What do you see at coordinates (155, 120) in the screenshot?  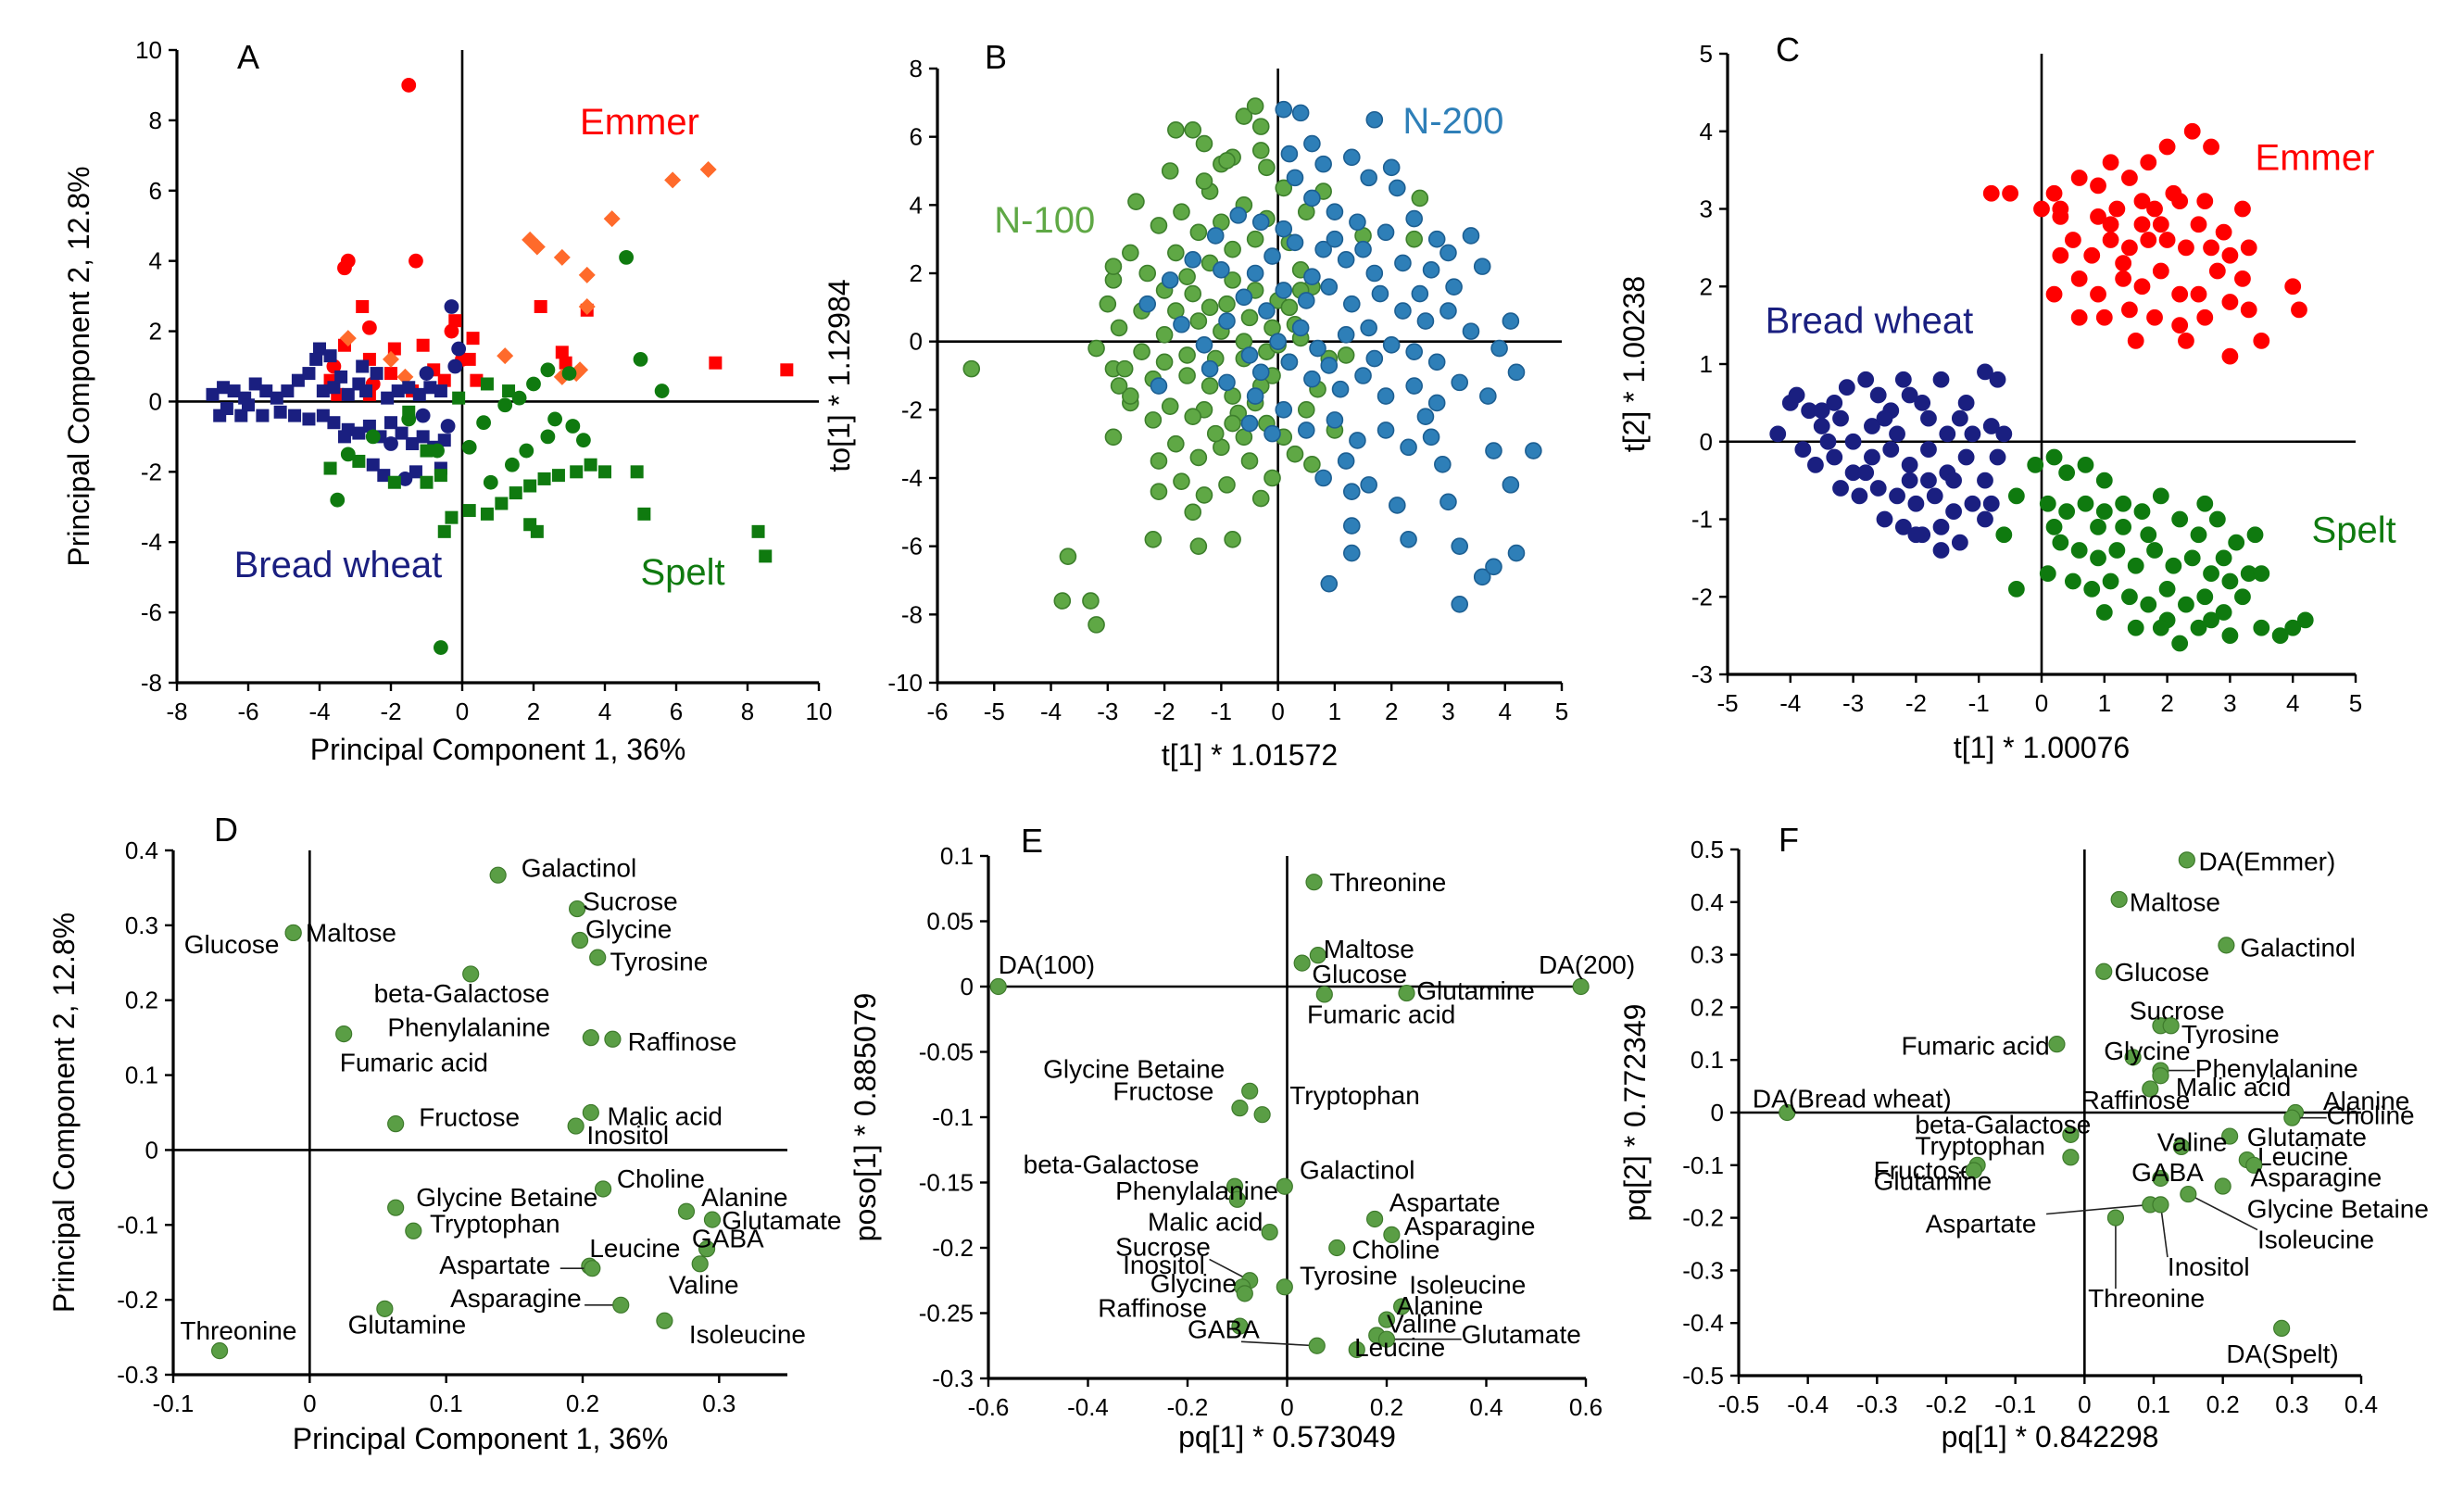 I see `y-tick-label: 8` at bounding box center [155, 120].